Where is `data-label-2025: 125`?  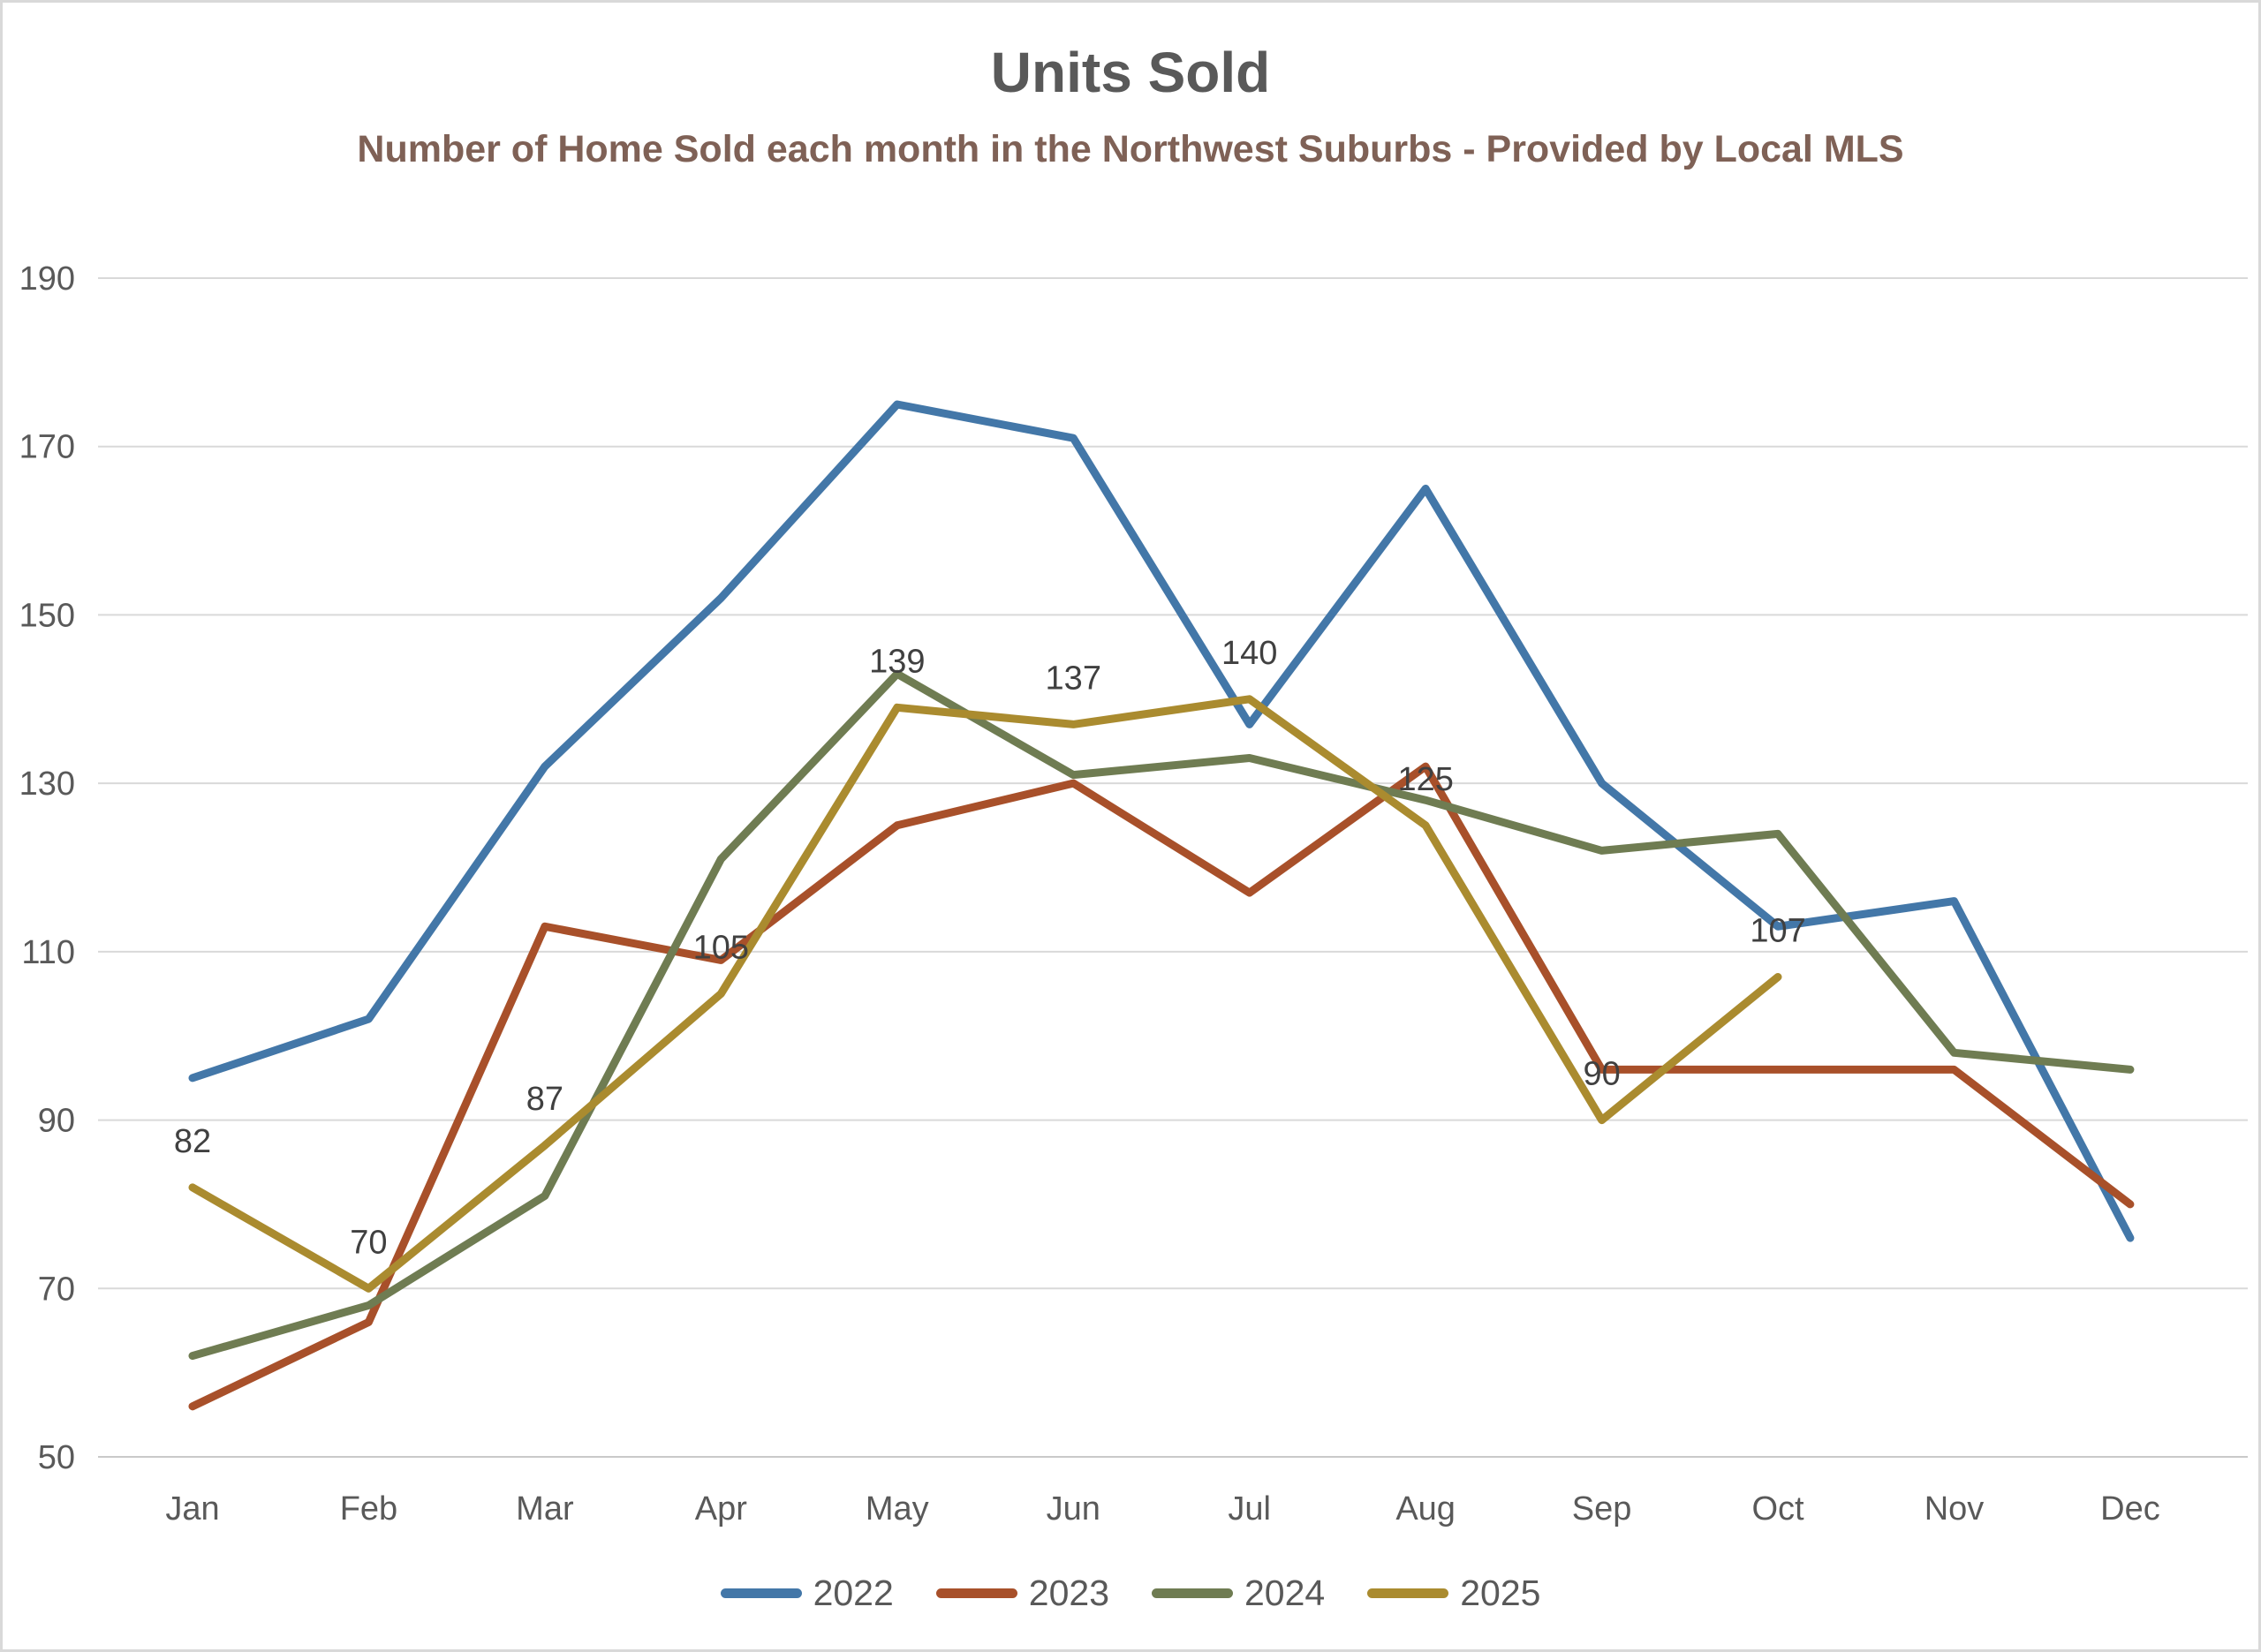
data-label-2025: 125 is located at coordinates (1425, 779).